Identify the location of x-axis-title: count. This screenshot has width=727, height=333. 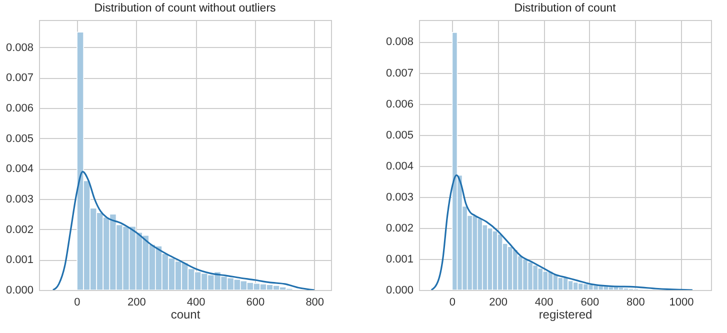
(185, 315).